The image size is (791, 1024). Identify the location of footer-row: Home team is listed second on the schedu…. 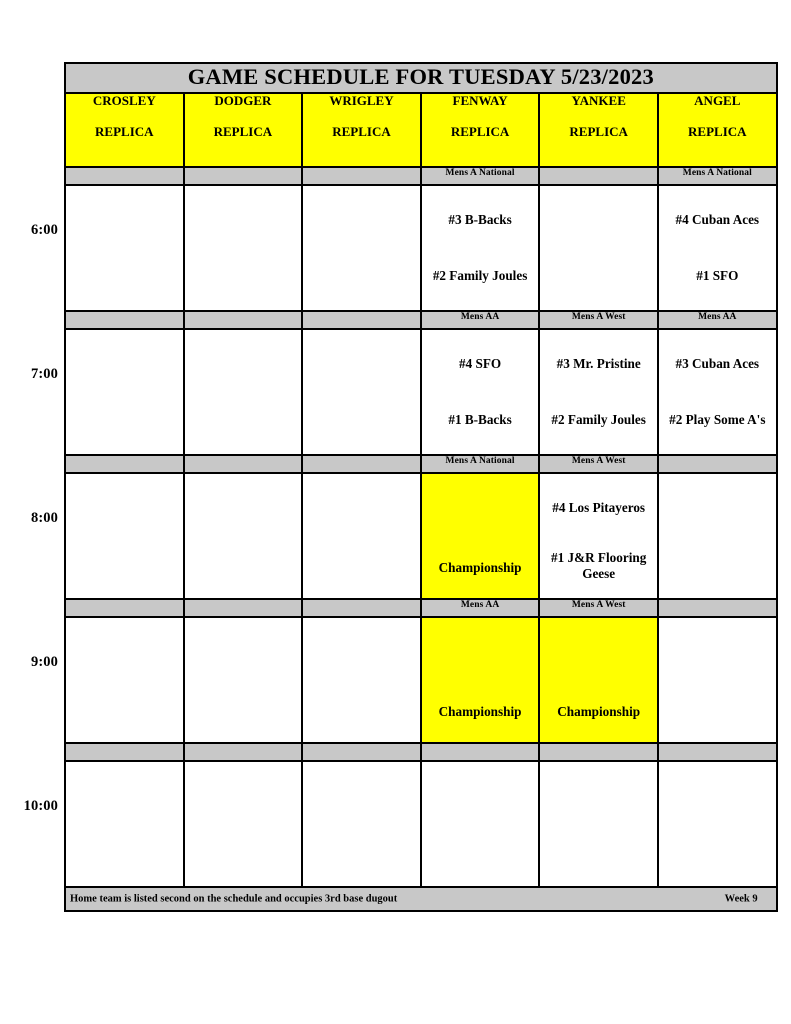
(421, 899).